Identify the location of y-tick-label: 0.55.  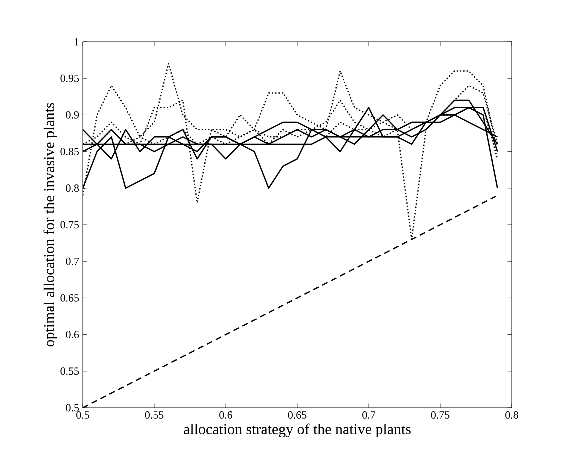
(70, 372).